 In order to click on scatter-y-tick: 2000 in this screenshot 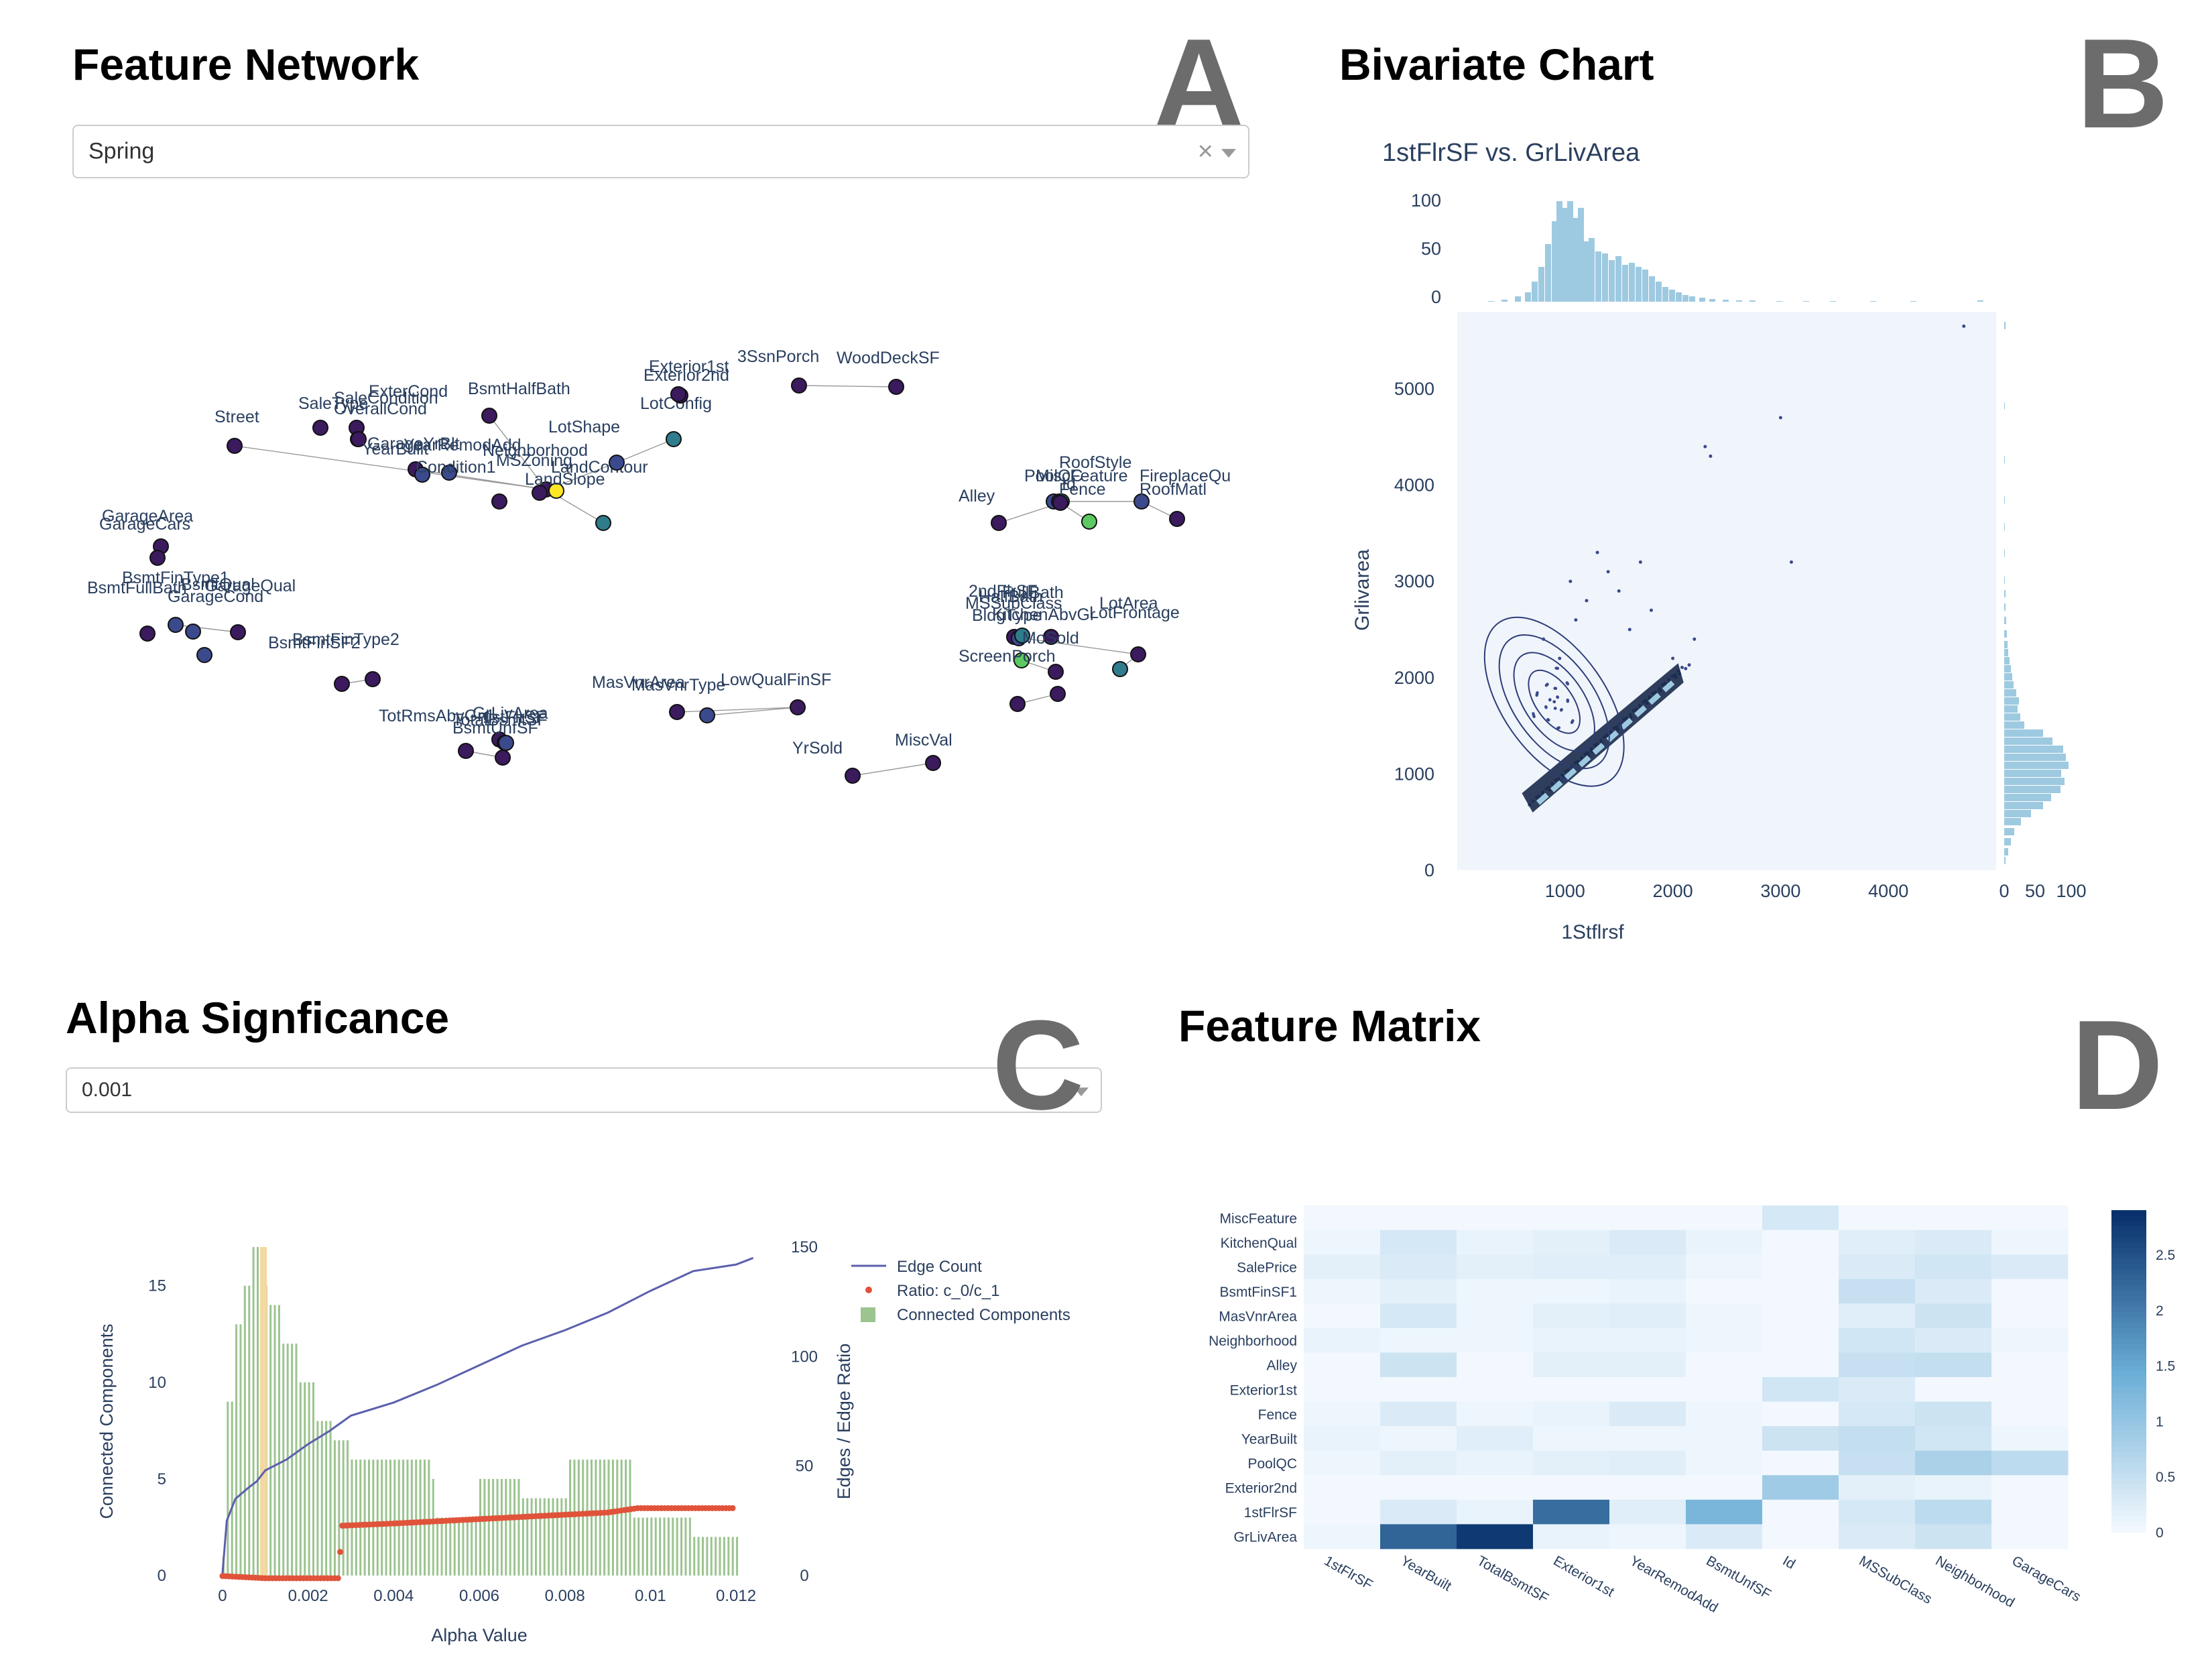, I will do `click(1414, 678)`.